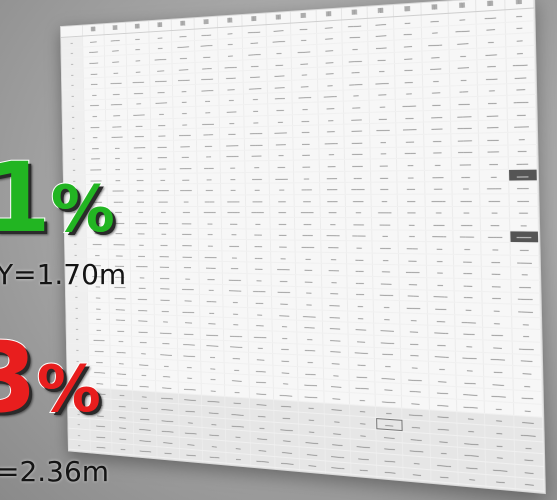  What do you see at coordinates (73, 115) in the screenshot?
I see `spreadsheet-row-number: ▁` at bounding box center [73, 115].